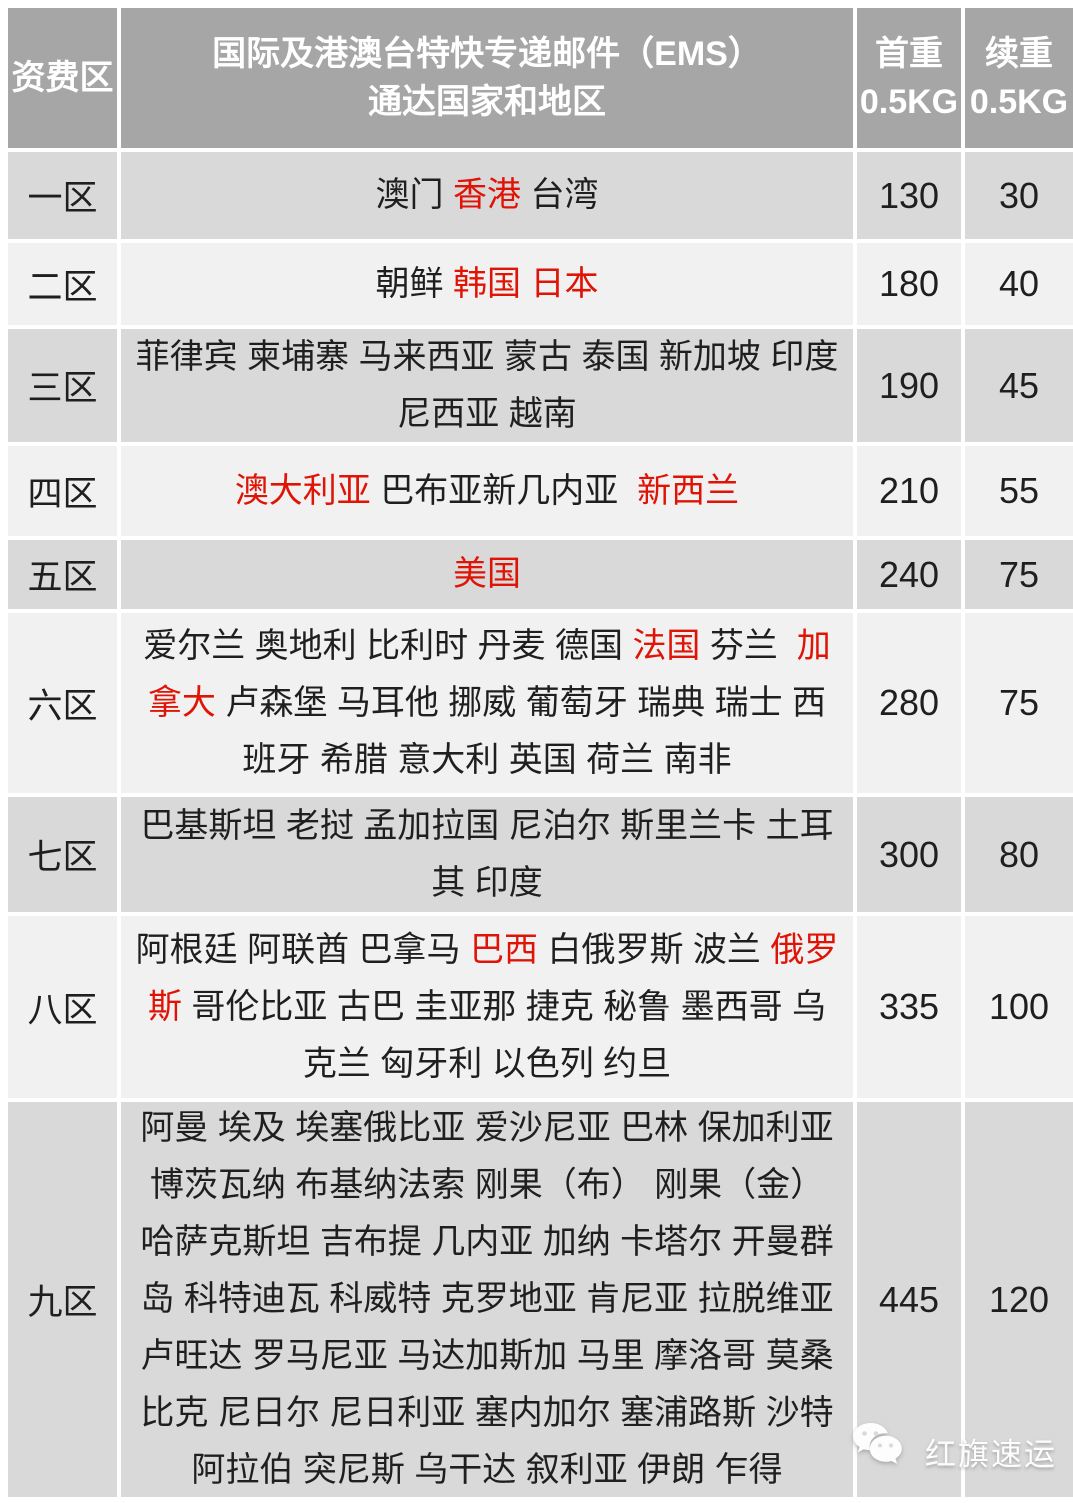 The image size is (1073, 1503). What do you see at coordinates (487, 78) in the screenshot?
I see `header-destinations: 国际及港澳台特快专递邮件（EMS） 通达国家和地区` at bounding box center [487, 78].